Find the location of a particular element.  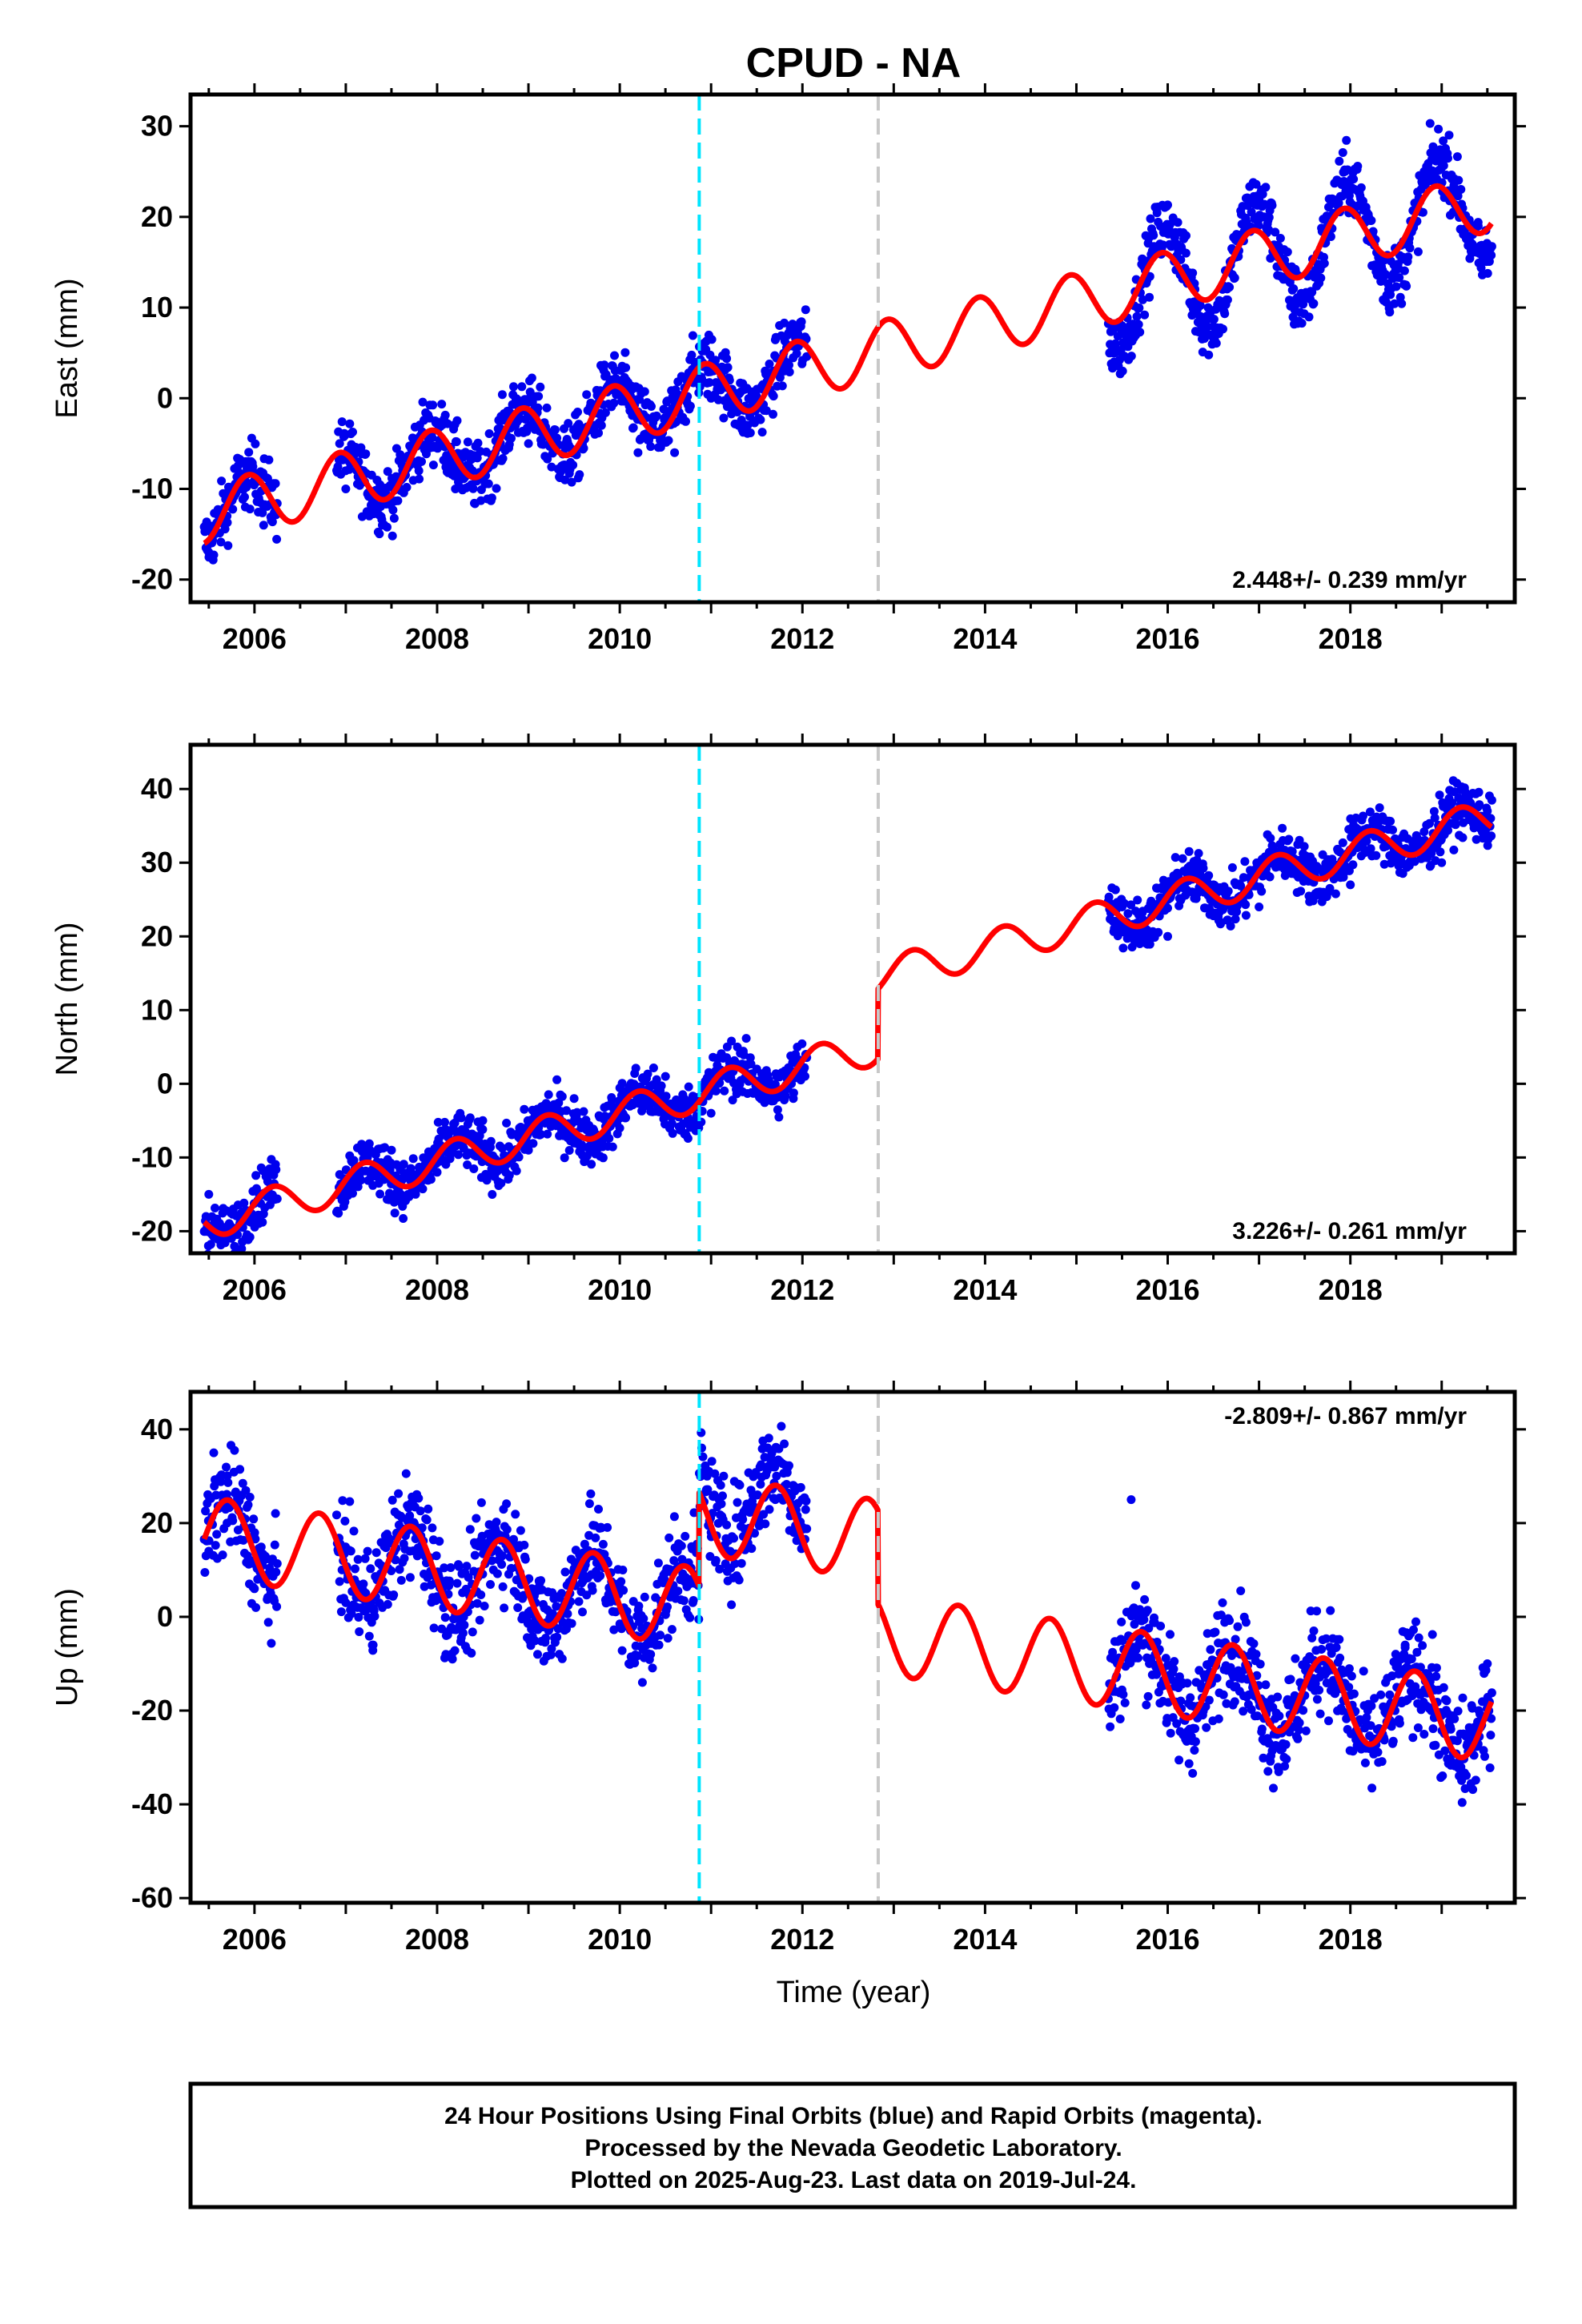

y-tick-label: 30 is located at coordinates (157, 126).